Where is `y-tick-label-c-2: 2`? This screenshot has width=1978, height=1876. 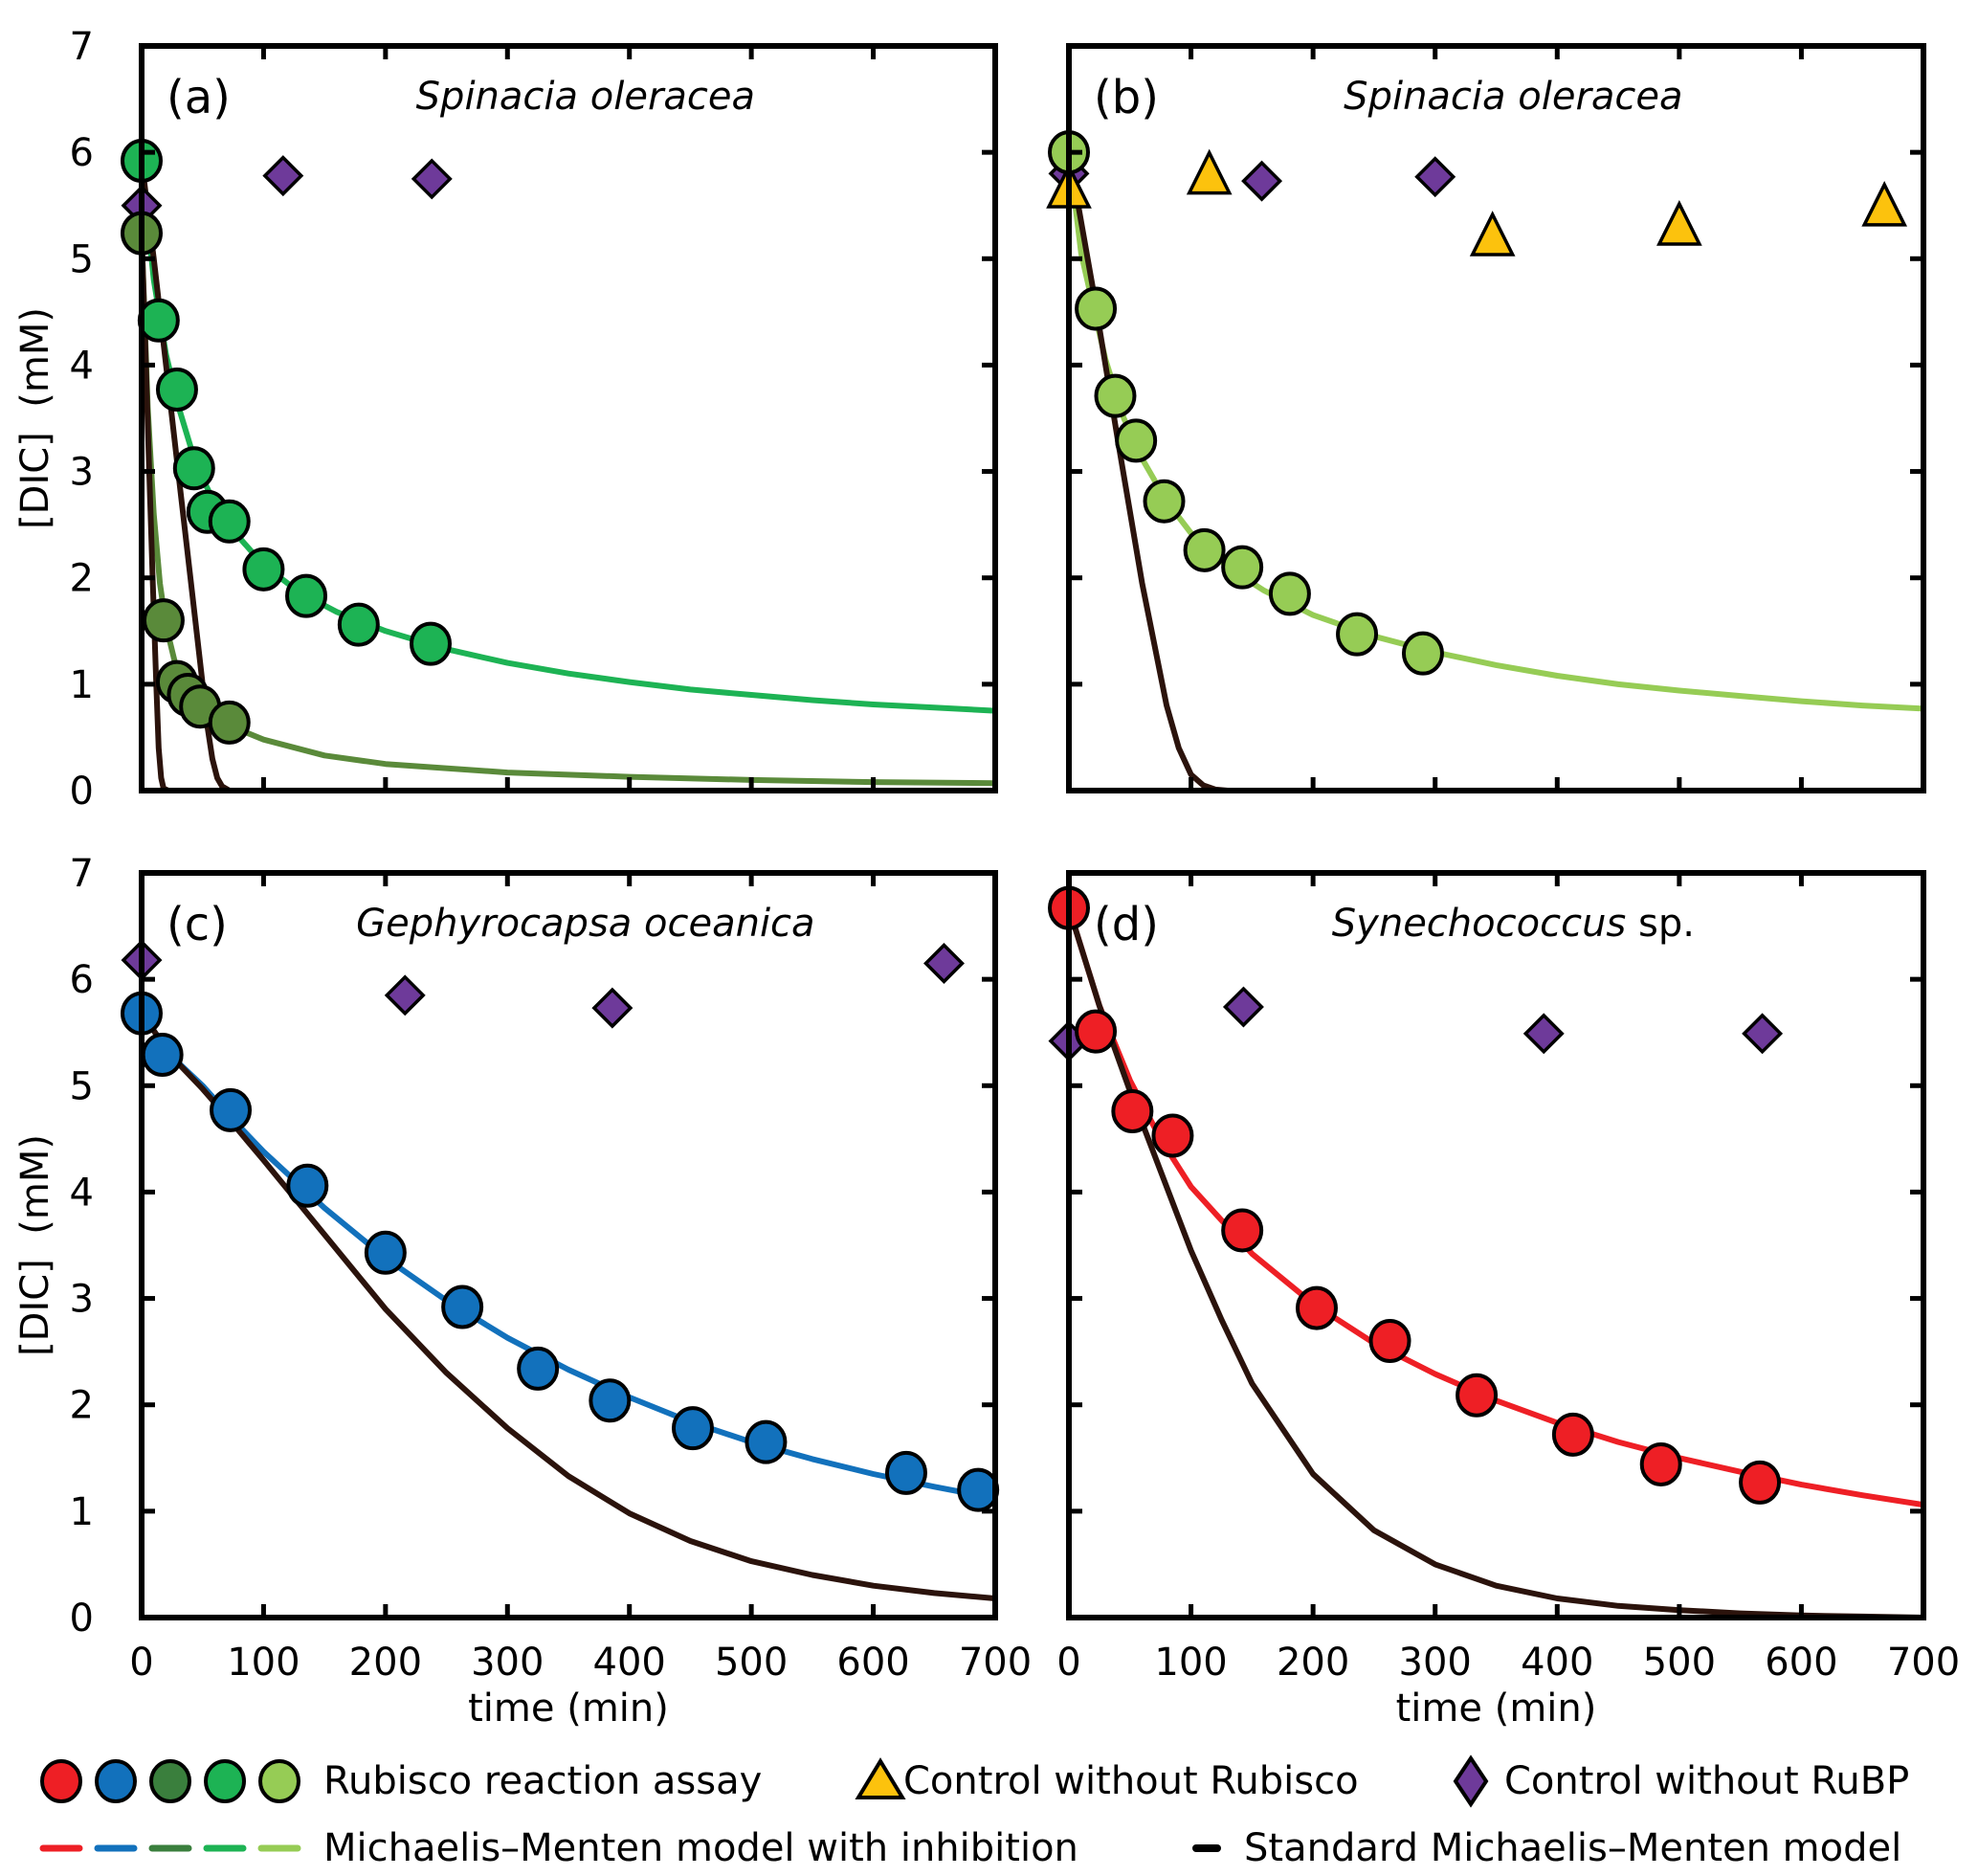
y-tick-label-c-2: 2 is located at coordinates (82, 1406).